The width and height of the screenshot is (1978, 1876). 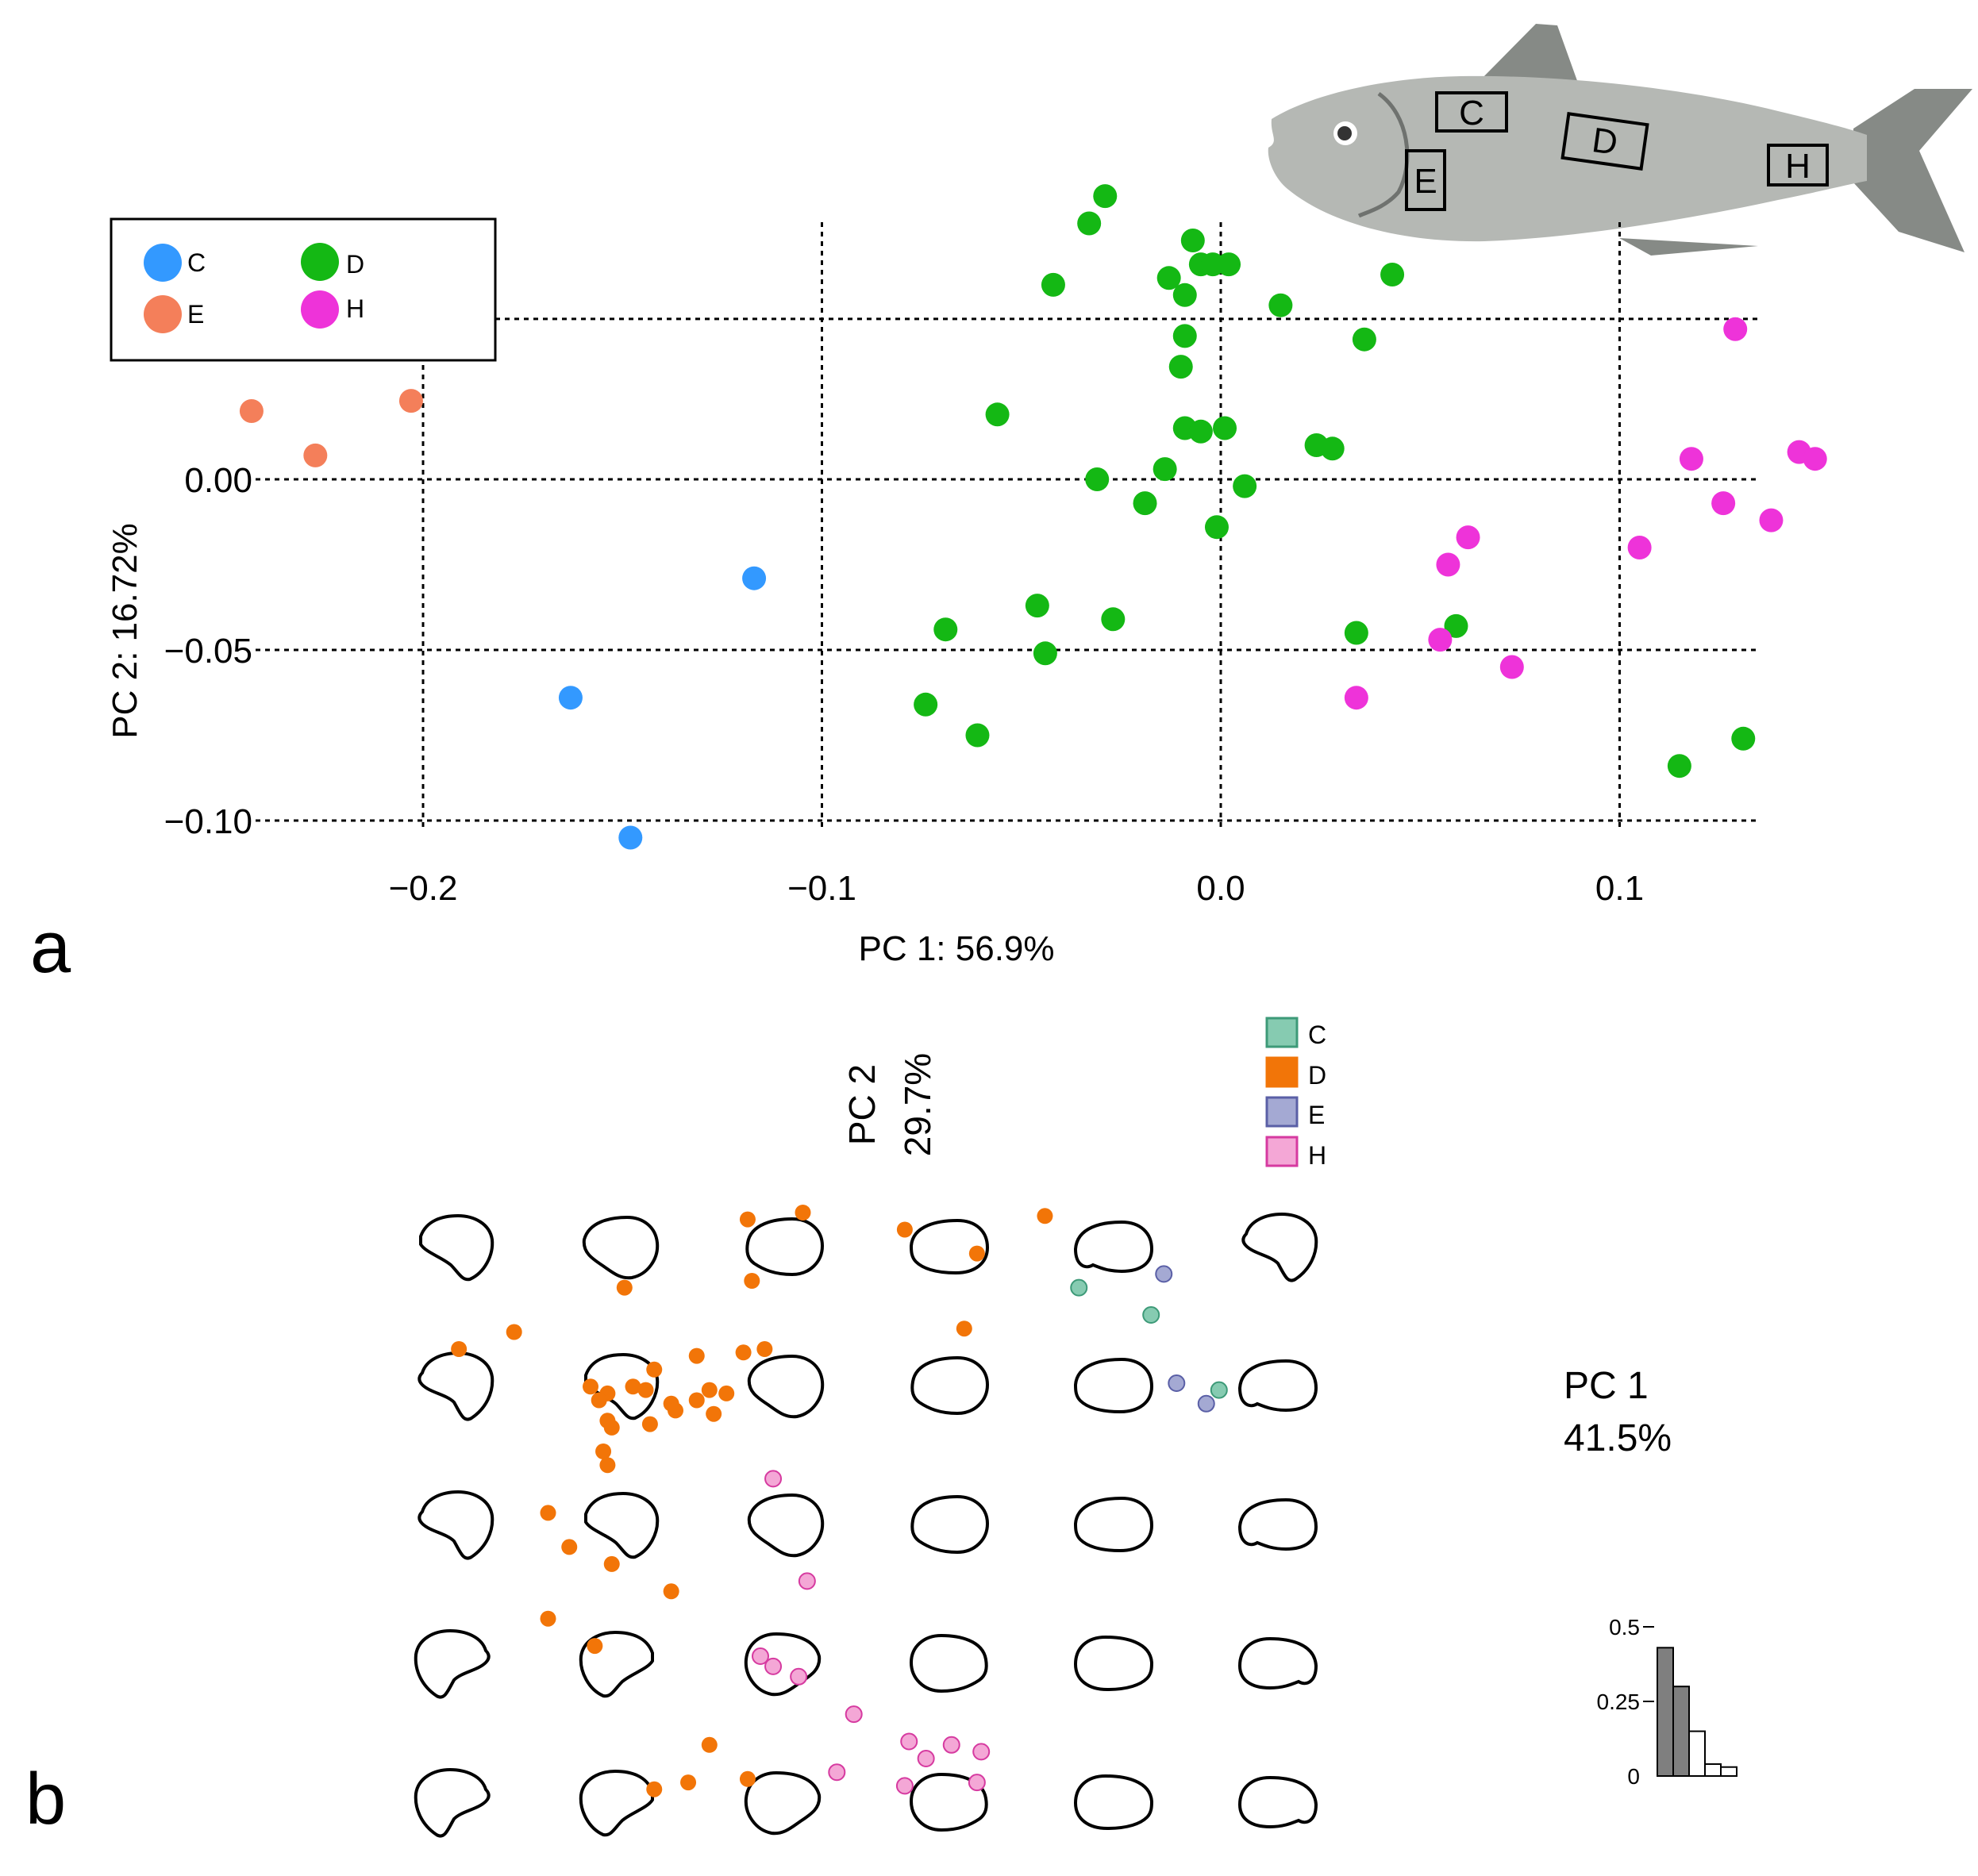 What do you see at coordinates (1317, 1115) in the screenshot?
I see `legend-b-label-E: E` at bounding box center [1317, 1115].